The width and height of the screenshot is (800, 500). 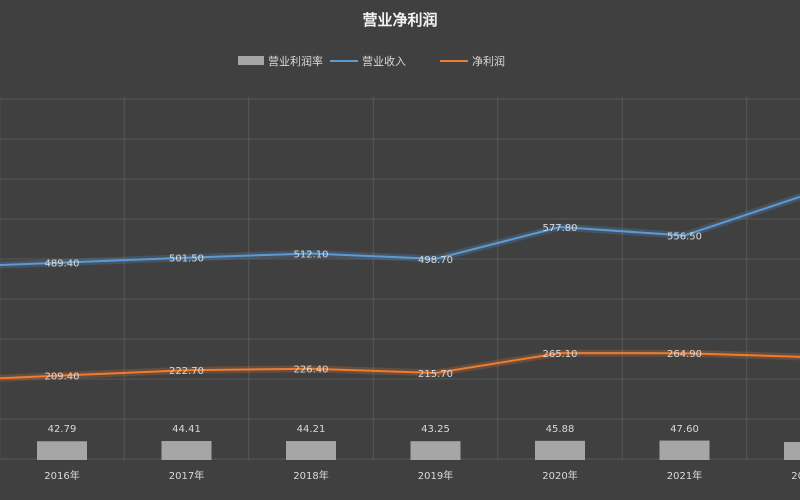 I want to click on bar-2018, so click(x=311, y=450).